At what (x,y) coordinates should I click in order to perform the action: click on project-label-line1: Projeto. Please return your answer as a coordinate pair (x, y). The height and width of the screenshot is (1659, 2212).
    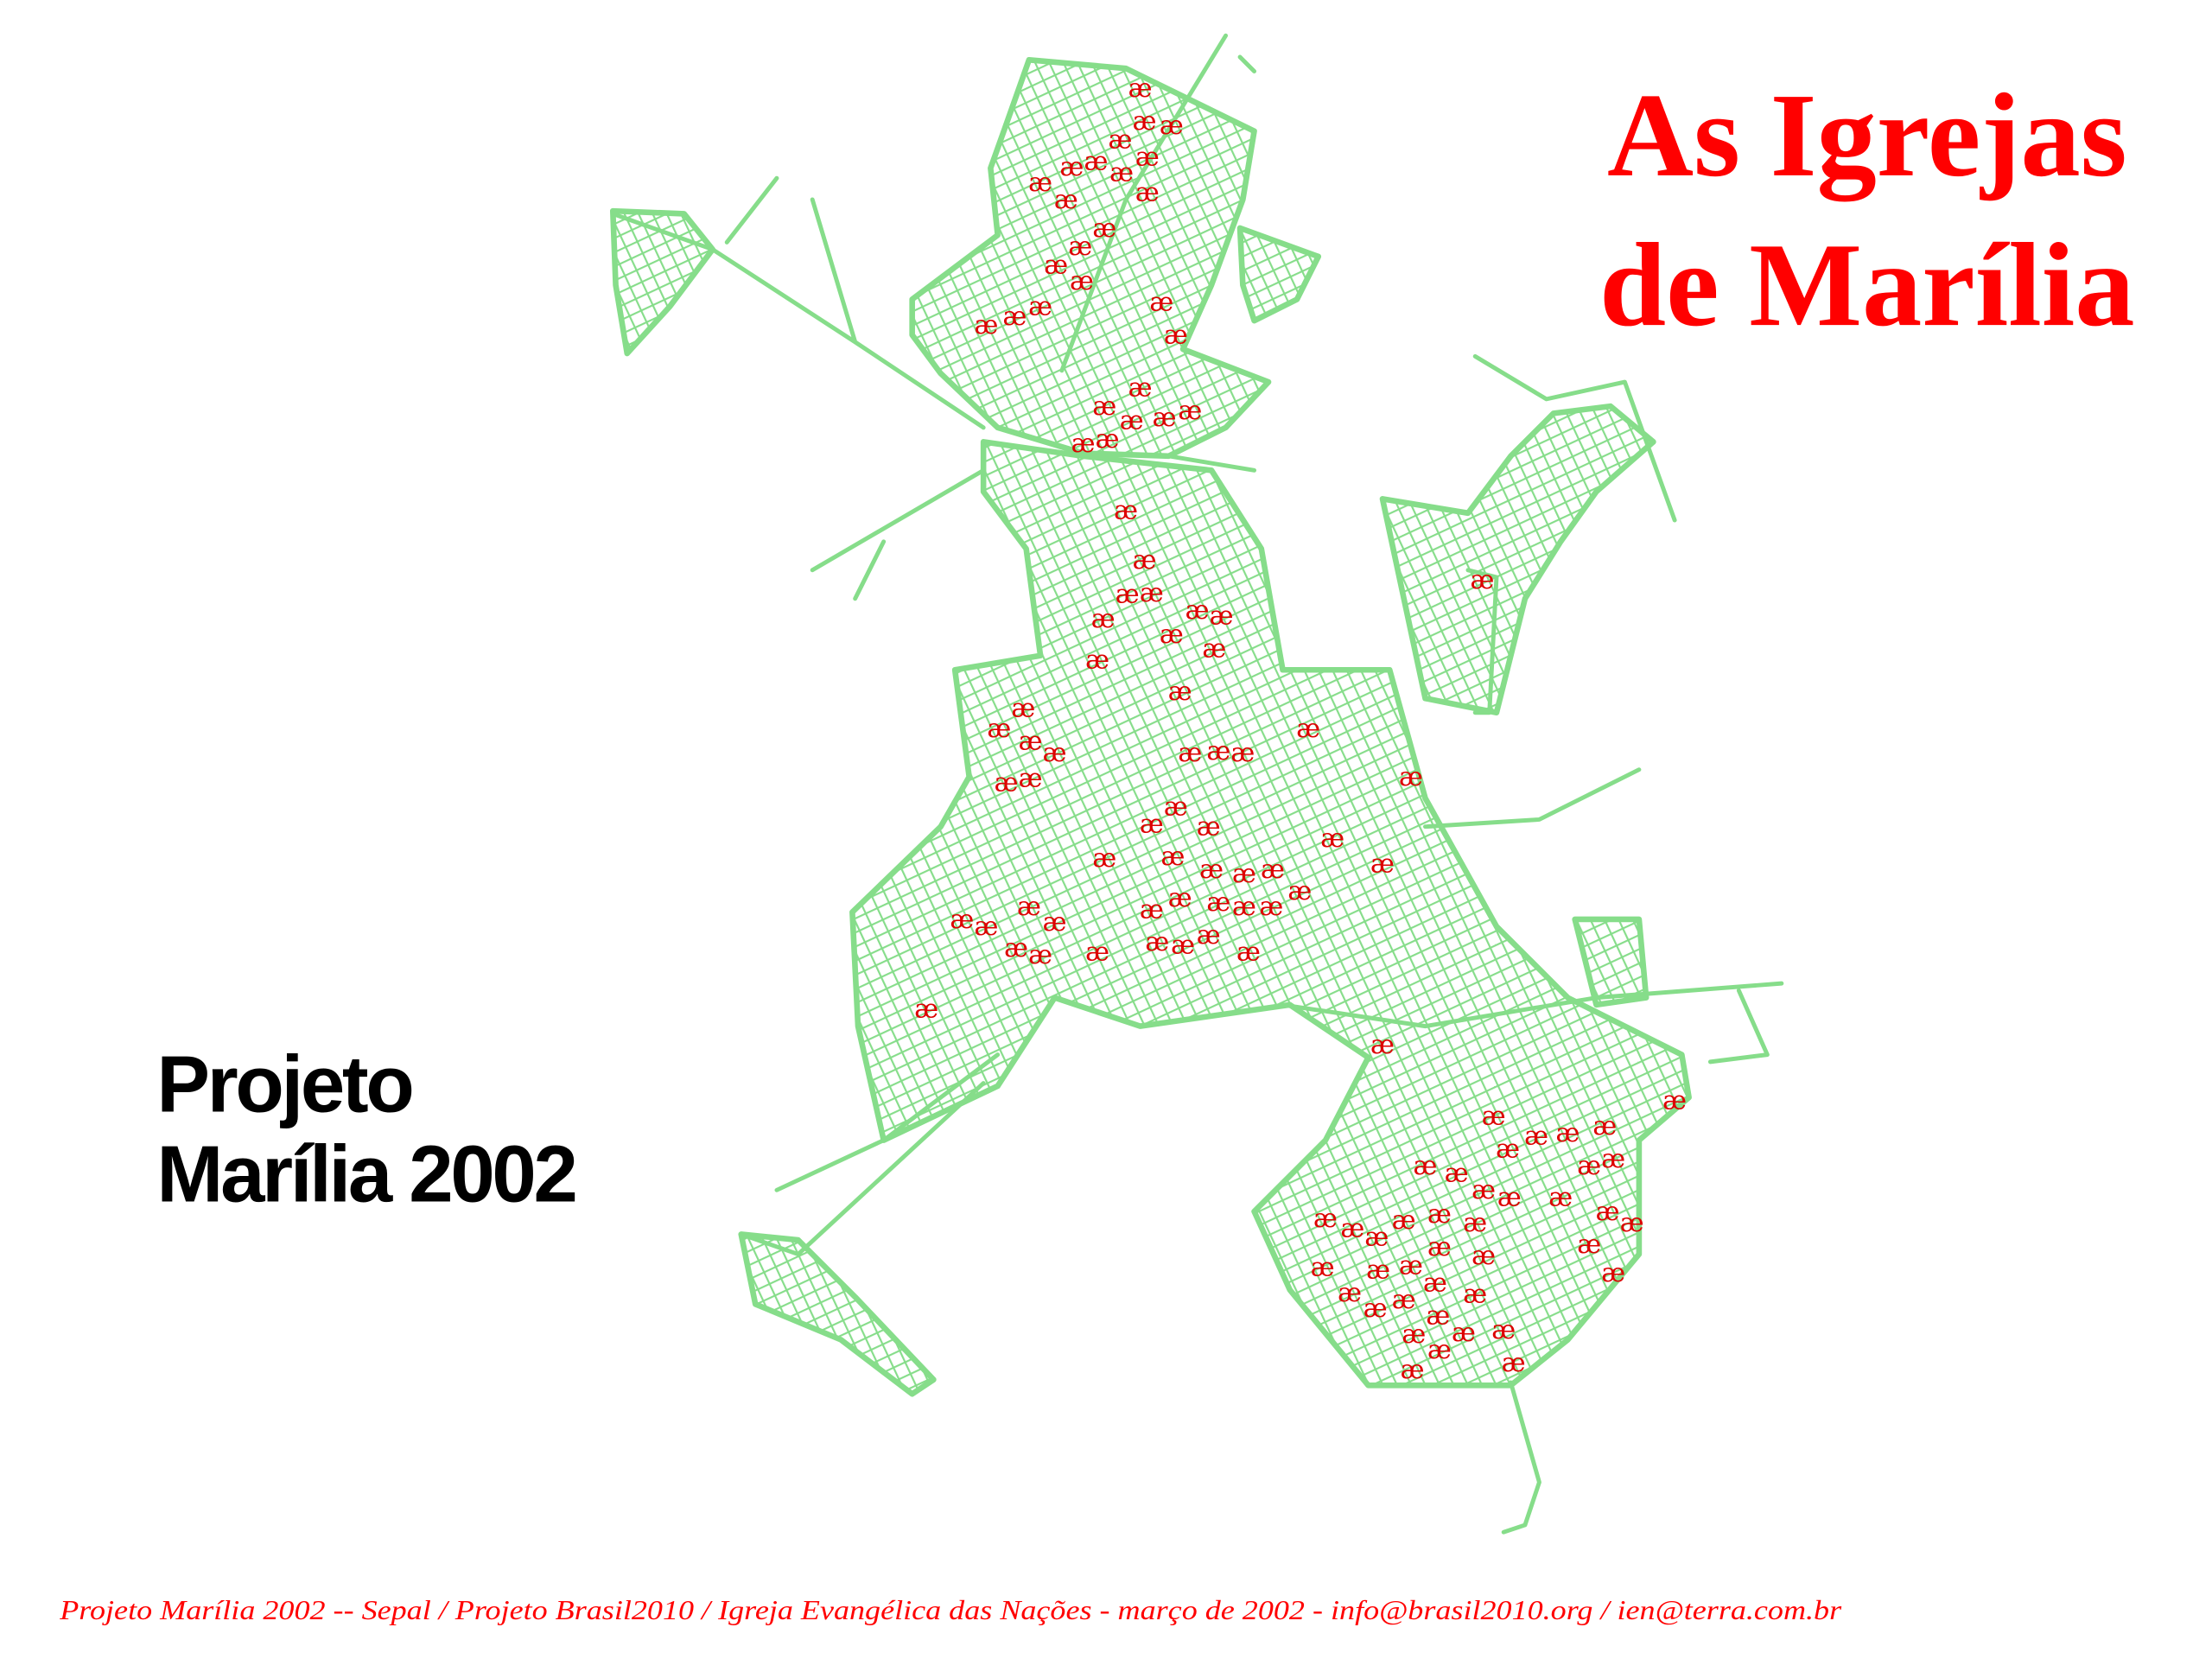
    Looking at the image, I should click on (283, 1084).